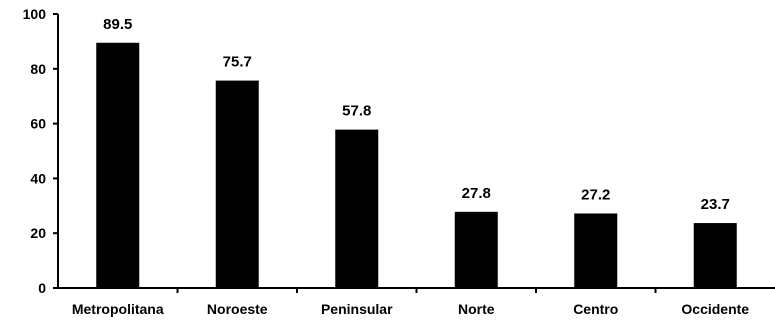 This screenshot has width=775, height=323. I want to click on bar-metropolitana, so click(118, 165).